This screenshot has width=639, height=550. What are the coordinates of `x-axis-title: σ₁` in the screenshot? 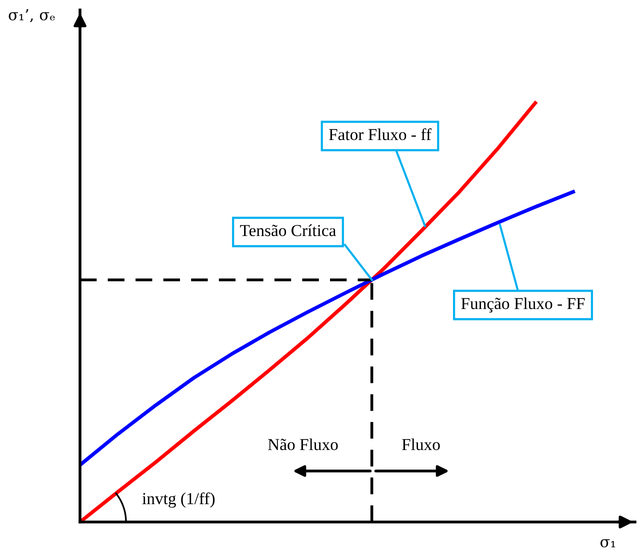 It's located at (608, 543).